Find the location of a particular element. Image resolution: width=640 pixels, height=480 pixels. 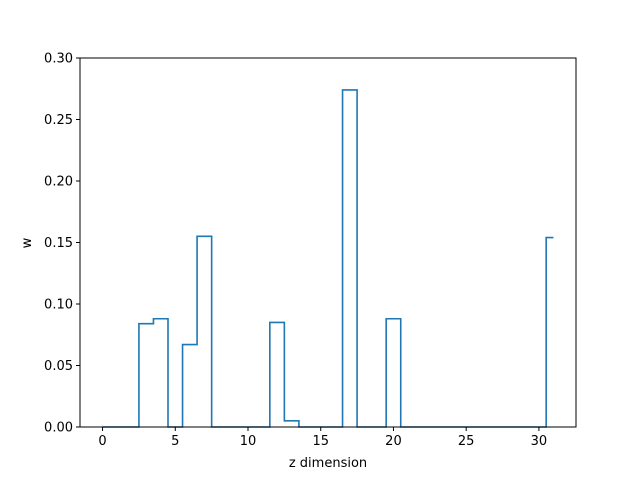

y-tick-label: 0.05 is located at coordinates (58, 366).